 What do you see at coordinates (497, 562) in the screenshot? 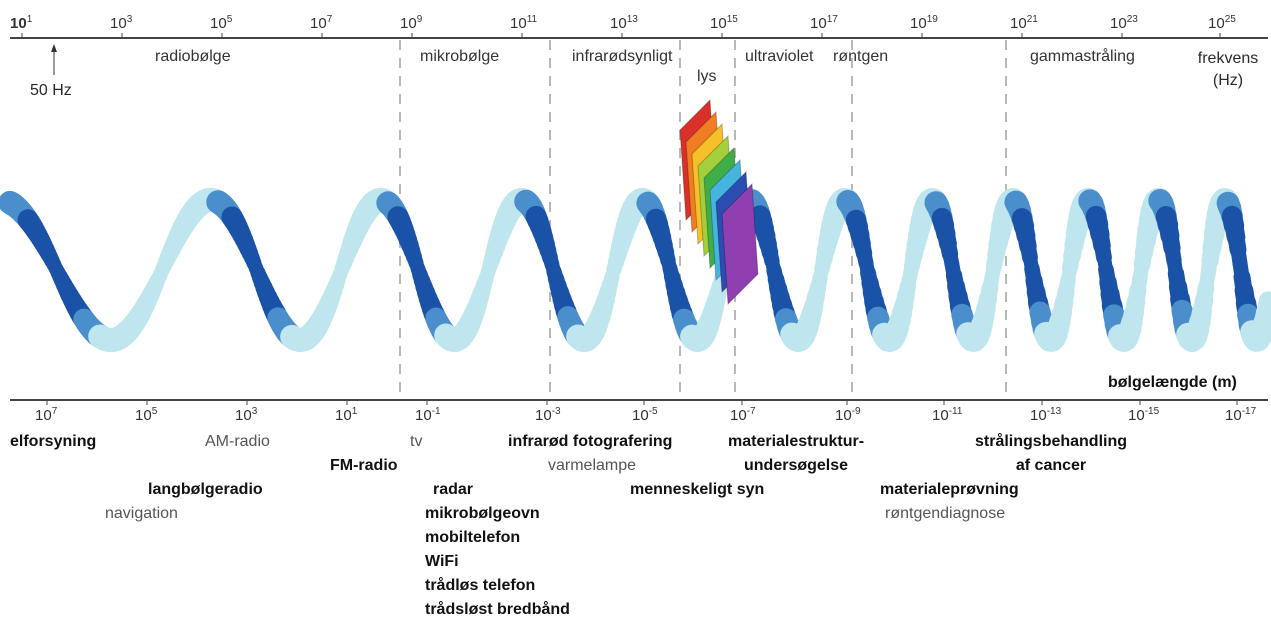
I see `app-wifi: WiFi` at bounding box center [497, 562].